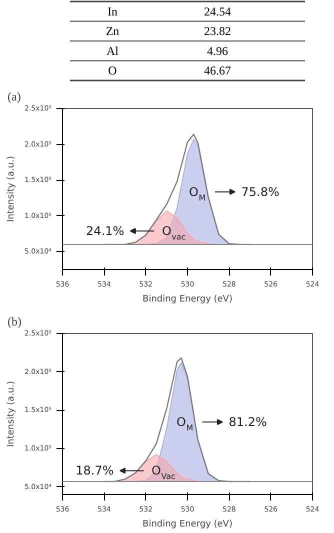  Describe the element at coordinates (95, 471) in the screenshot. I see `annotation: 18.7%` at that location.